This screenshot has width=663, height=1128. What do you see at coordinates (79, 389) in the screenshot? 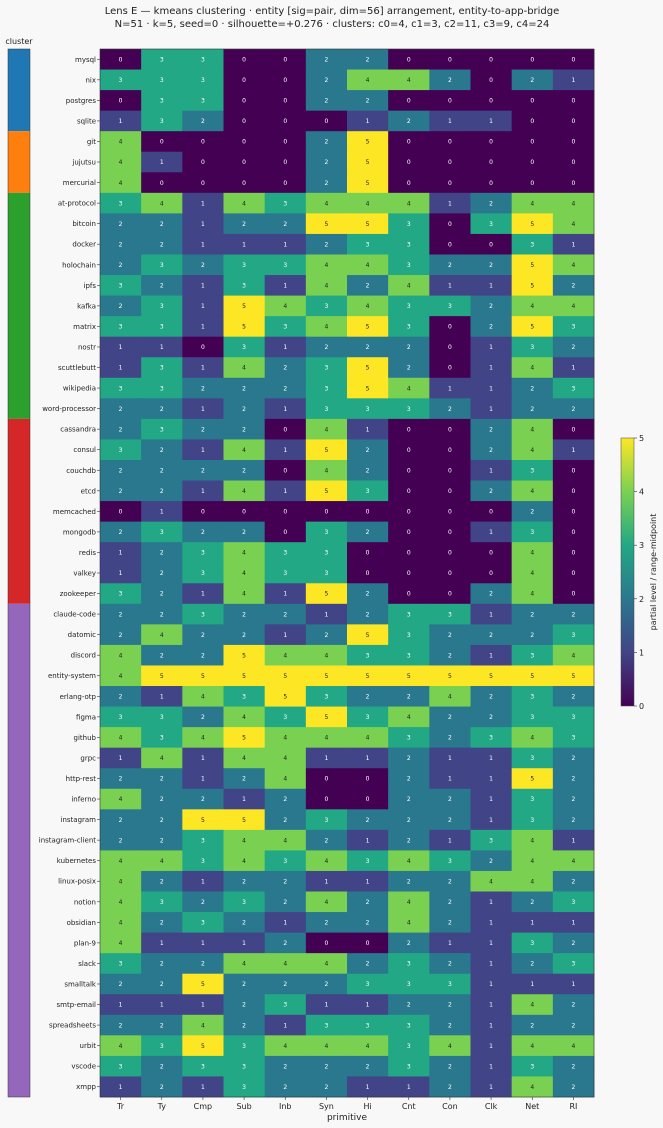
I see `row-label: wikipedia` at bounding box center [79, 389].